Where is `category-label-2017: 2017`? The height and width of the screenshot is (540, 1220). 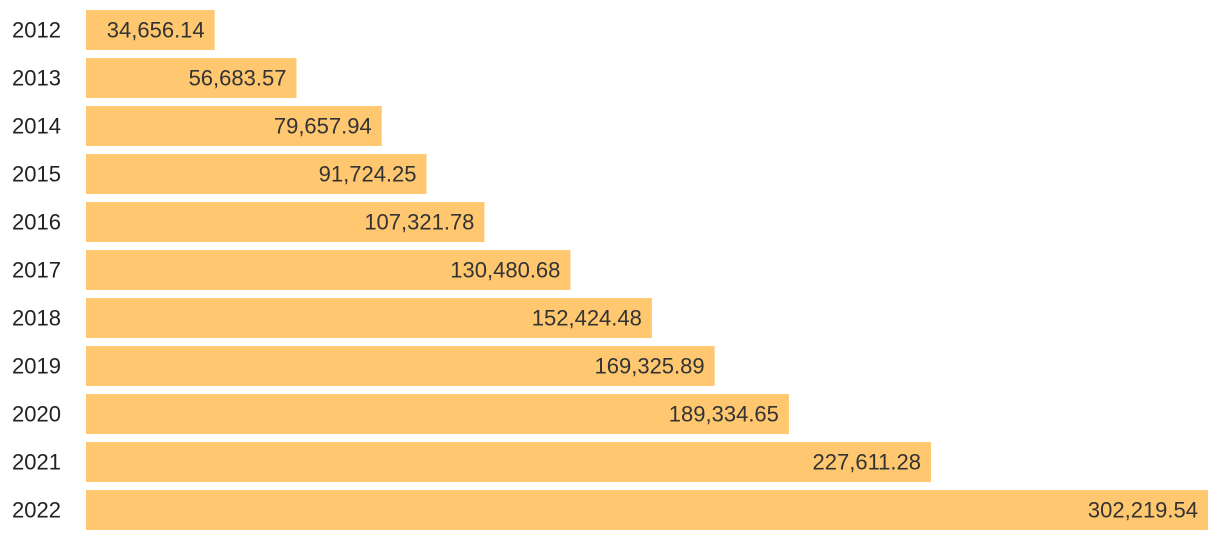 category-label-2017: 2017 is located at coordinates (36, 270).